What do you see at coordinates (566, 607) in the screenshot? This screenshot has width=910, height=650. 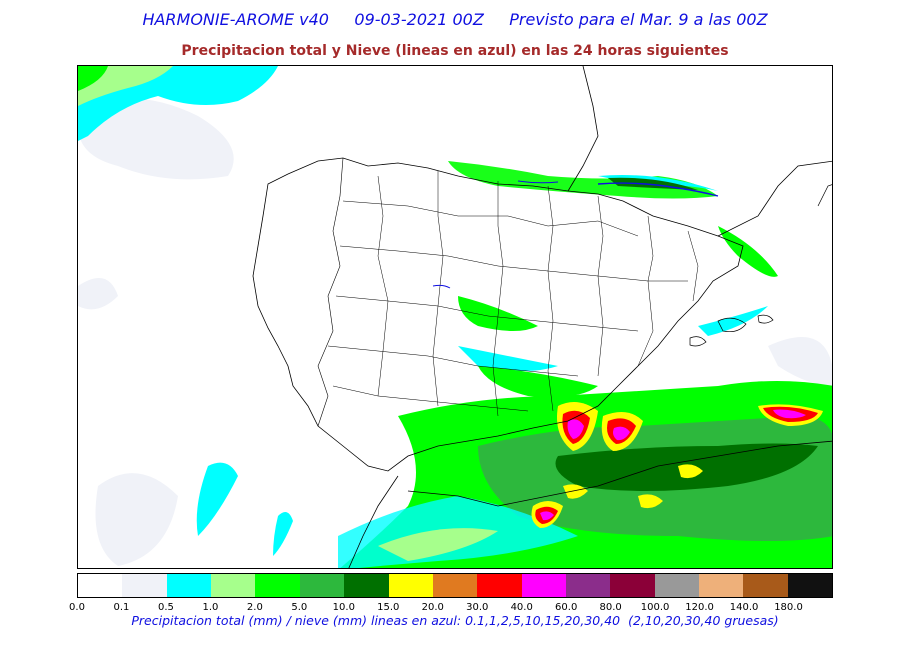 I see `color-scale-tick-label: 60.0` at bounding box center [566, 607].